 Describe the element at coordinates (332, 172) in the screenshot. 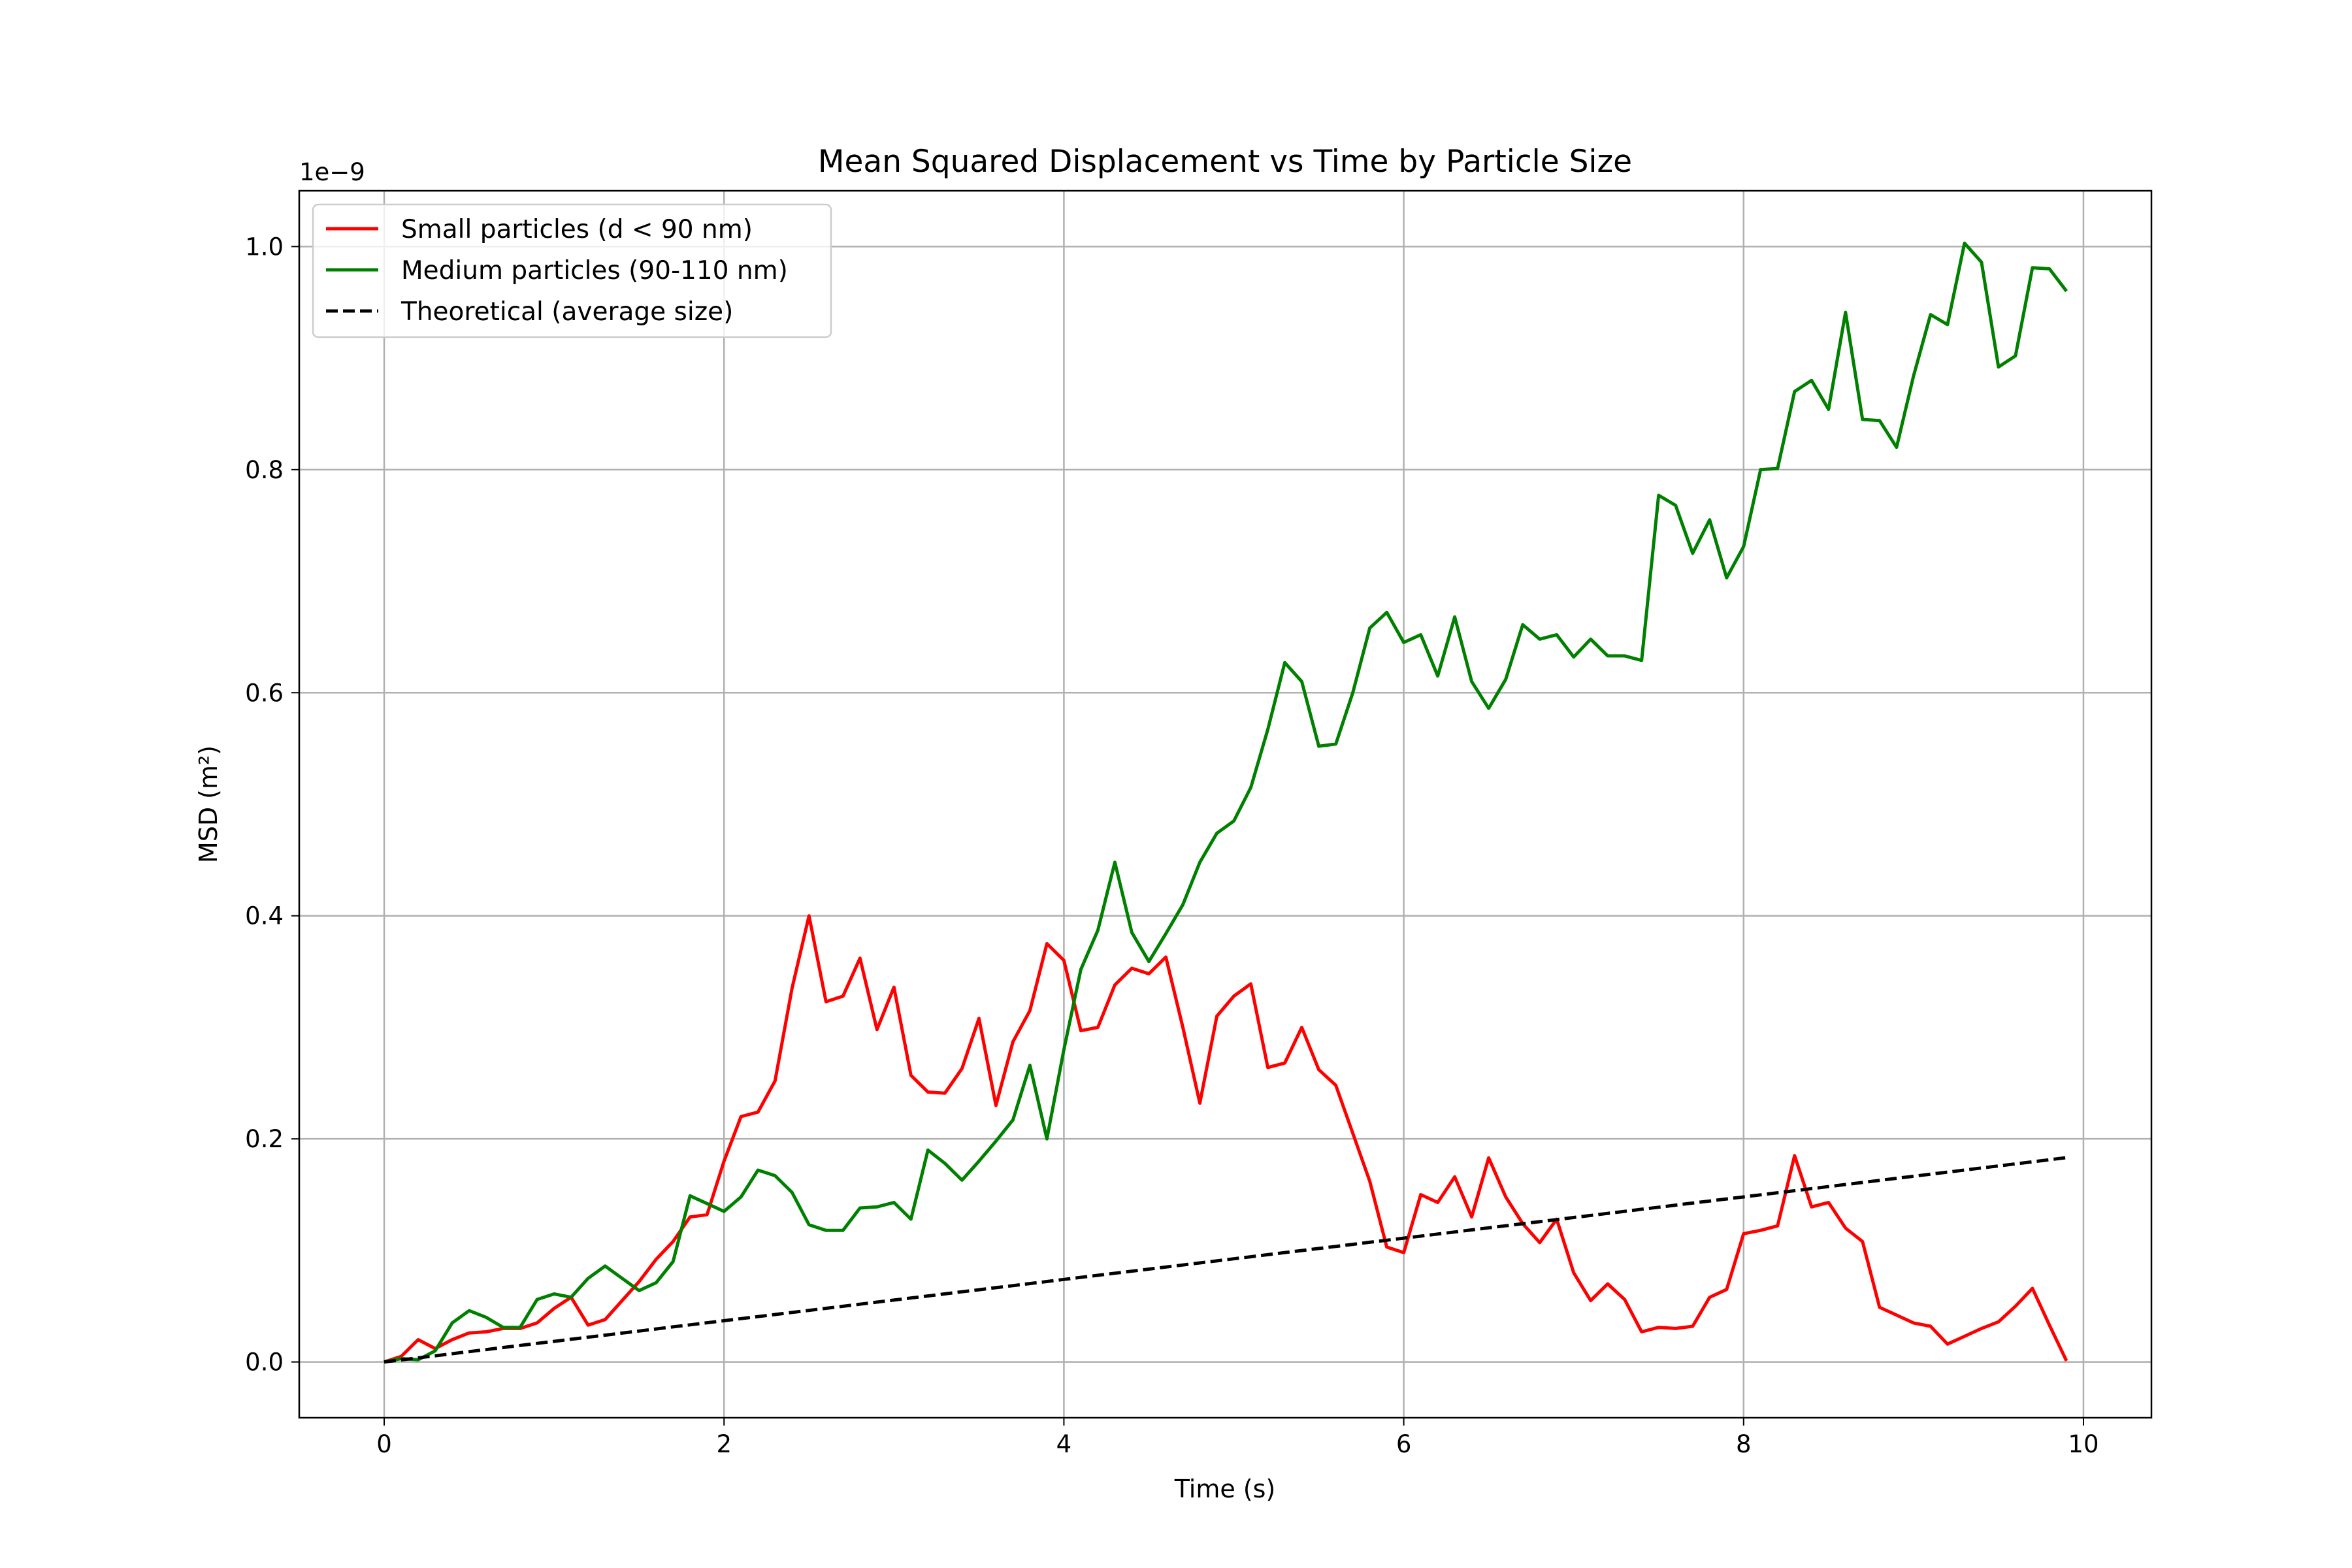

I see `y-offset-label: 1e−9` at that location.